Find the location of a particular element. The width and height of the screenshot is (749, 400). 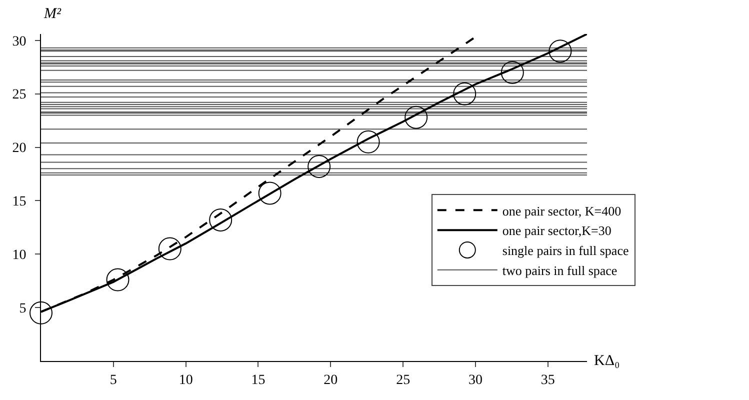

y-tick-label: 25 is located at coordinates (19, 95).